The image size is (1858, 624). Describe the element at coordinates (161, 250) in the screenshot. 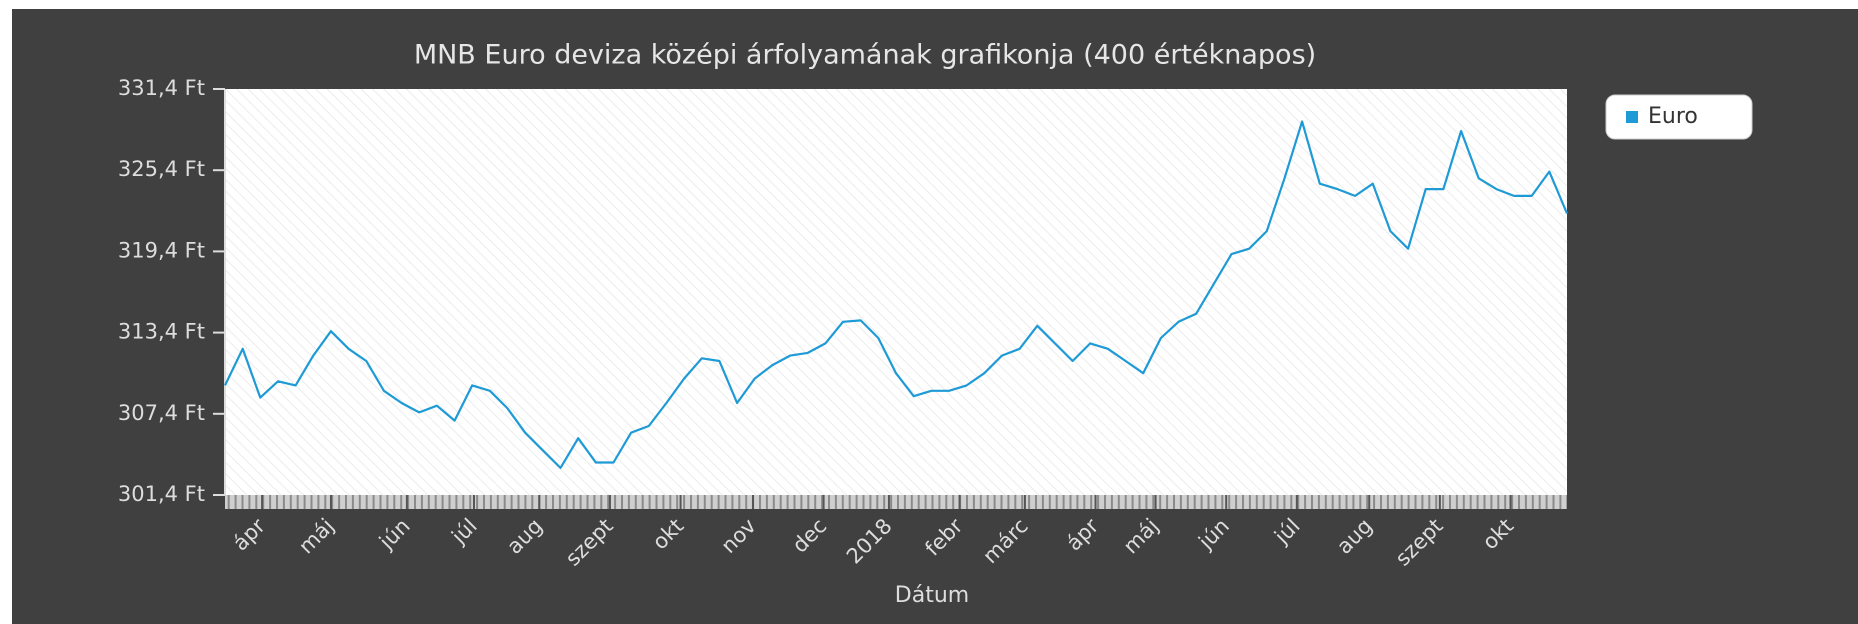

I see `y-tick-label: 319,4 Ft` at that location.